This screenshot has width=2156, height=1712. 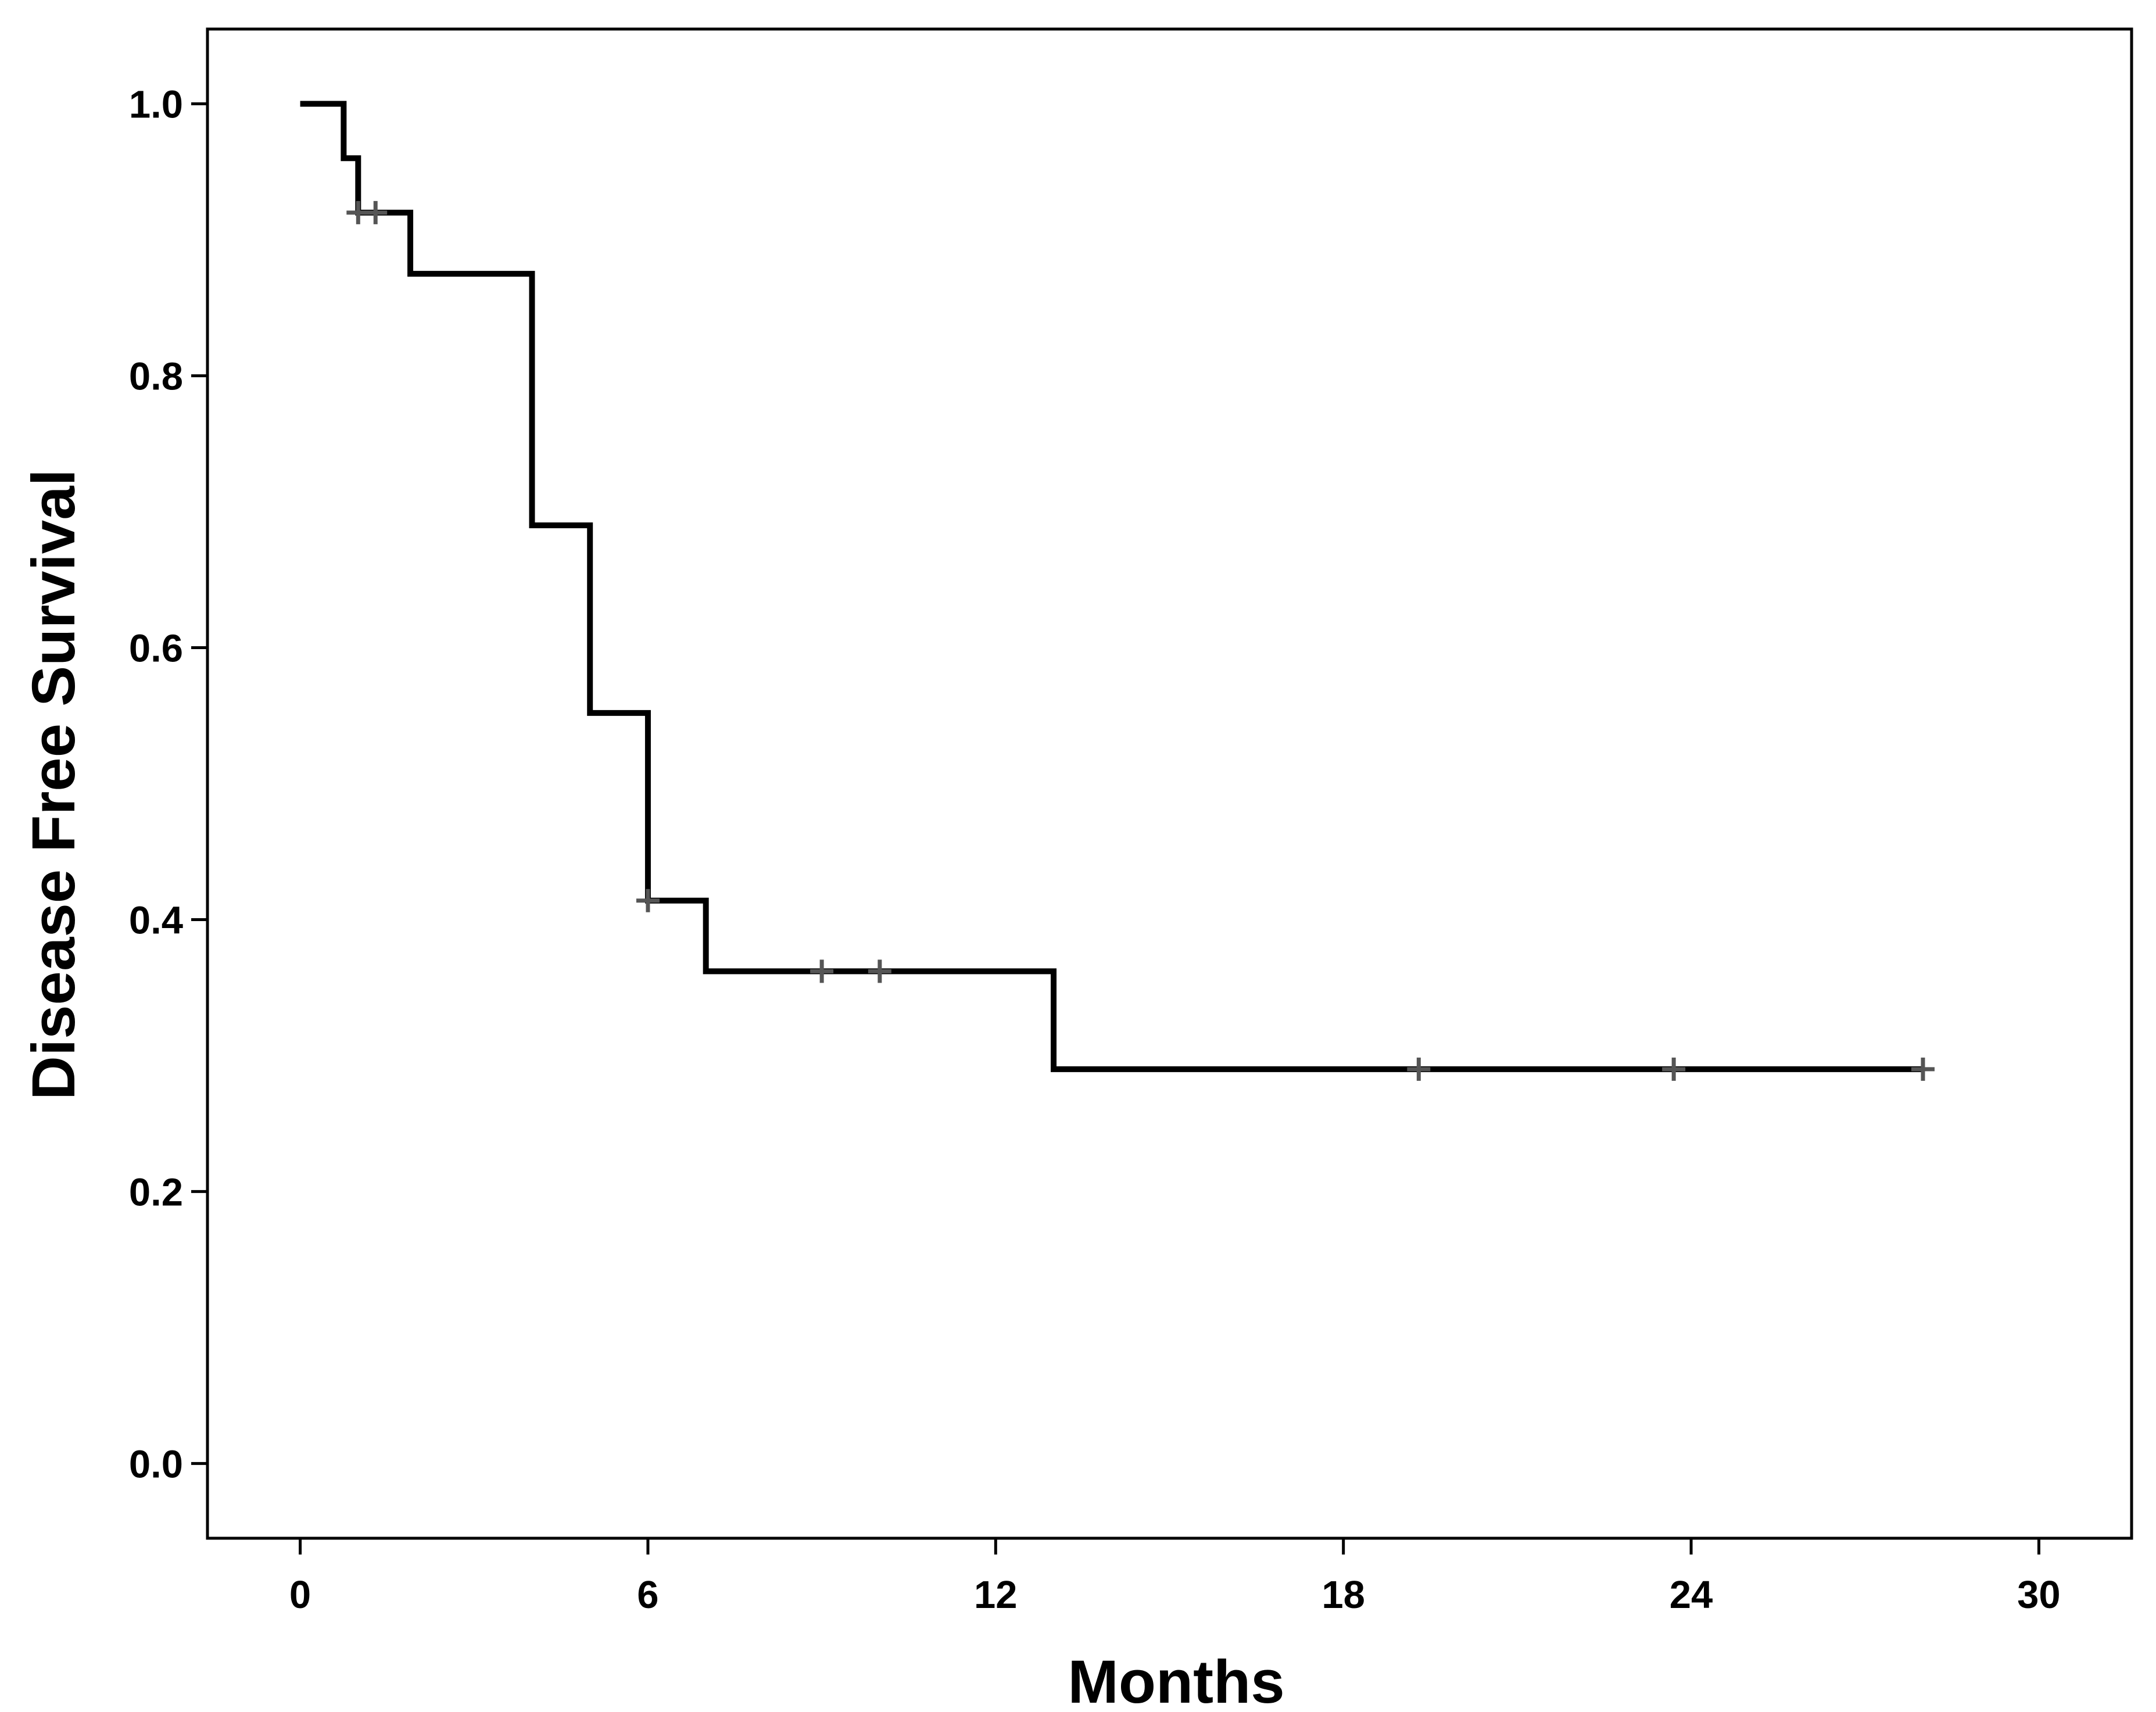 I want to click on x-tick-label: 18, so click(x=1343, y=1595).